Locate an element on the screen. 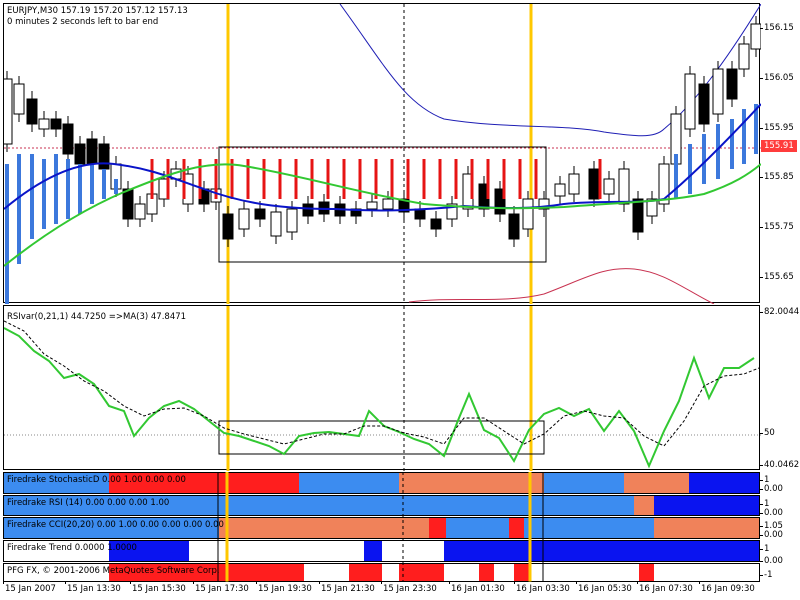 The width and height of the screenshot is (800, 600). time-tick-label: 16 Jan 01:30 is located at coordinates (478, 589).